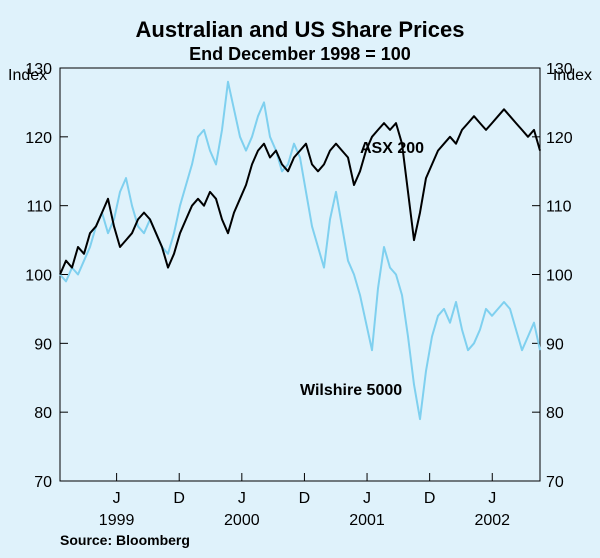  I want to click on y-tick-label-left-5: 120, so click(38, 138).